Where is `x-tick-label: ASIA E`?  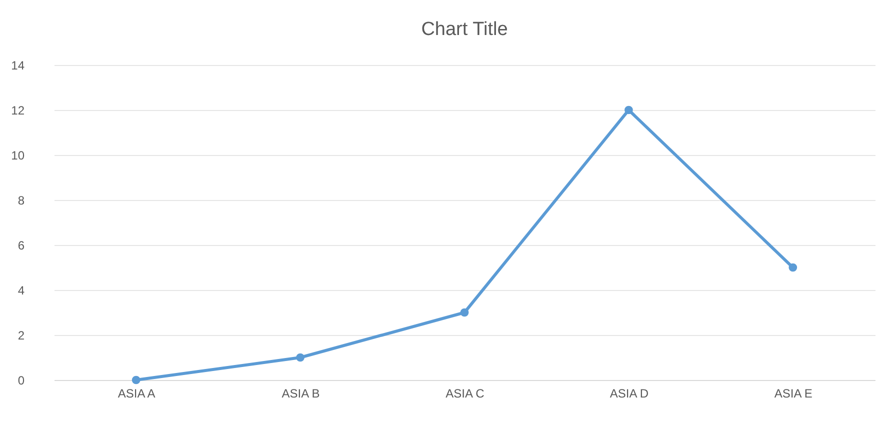
x-tick-label: ASIA E is located at coordinates (793, 393).